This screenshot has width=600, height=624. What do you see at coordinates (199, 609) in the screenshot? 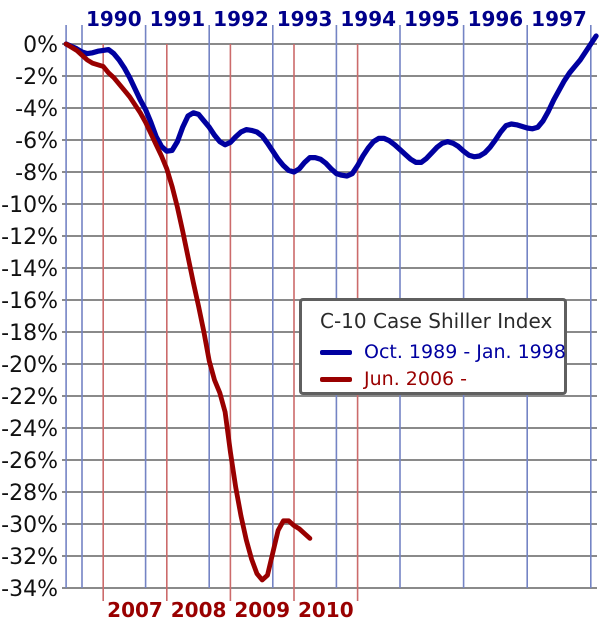
I see `bottom-year-label: 2008` at bounding box center [199, 609].